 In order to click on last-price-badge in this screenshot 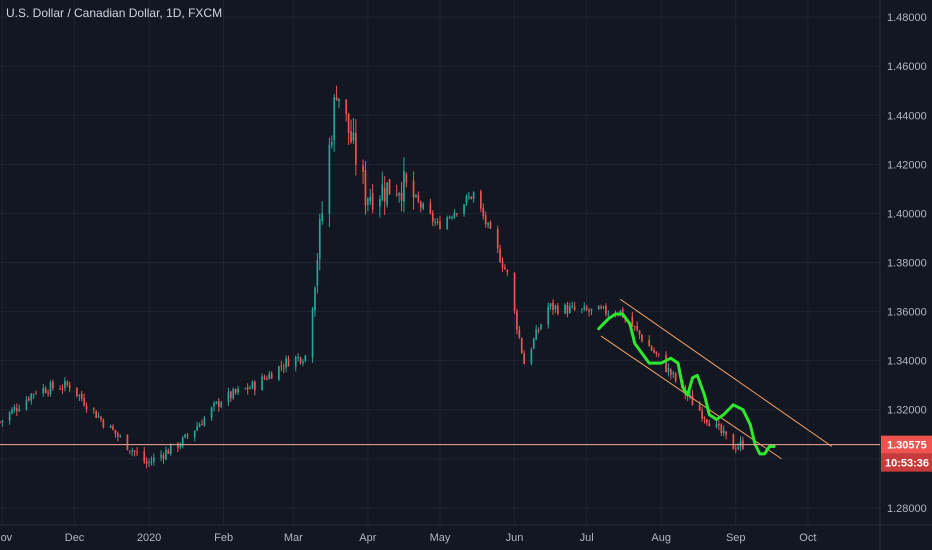, I will do `click(906, 444)`.